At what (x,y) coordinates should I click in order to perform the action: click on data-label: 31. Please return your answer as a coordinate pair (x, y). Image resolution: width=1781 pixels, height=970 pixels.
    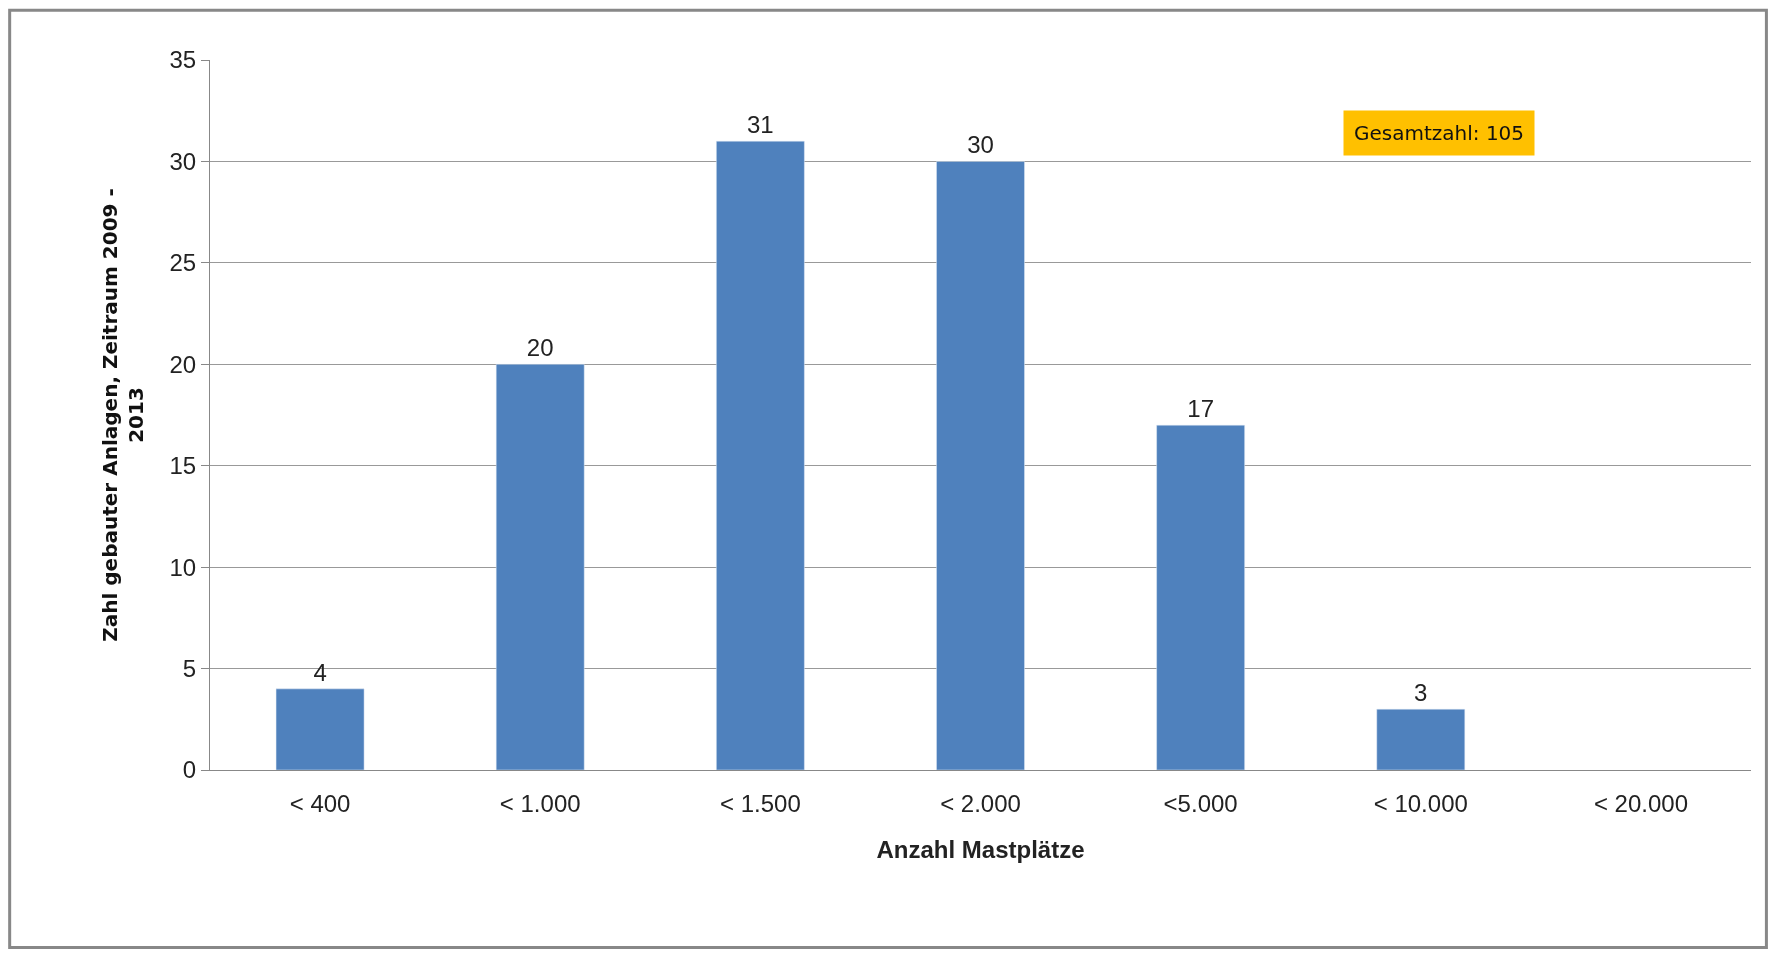
    Looking at the image, I should click on (760, 125).